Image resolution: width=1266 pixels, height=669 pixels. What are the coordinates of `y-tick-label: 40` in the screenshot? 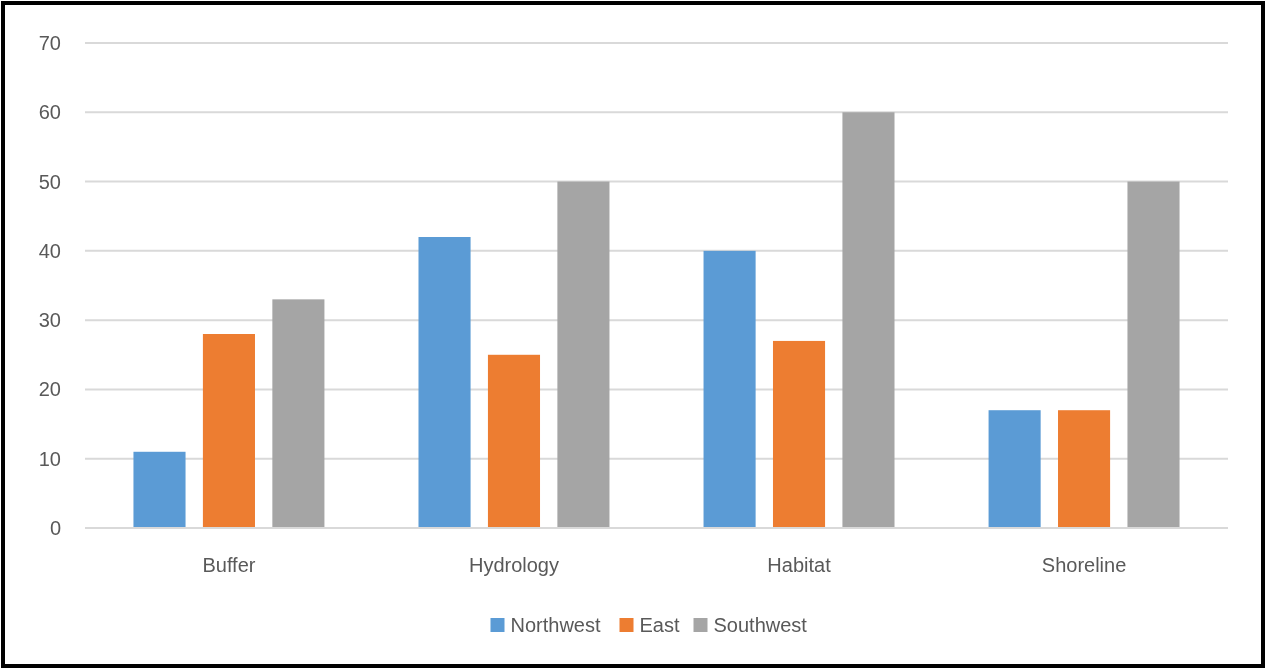 It's located at (49, 250).